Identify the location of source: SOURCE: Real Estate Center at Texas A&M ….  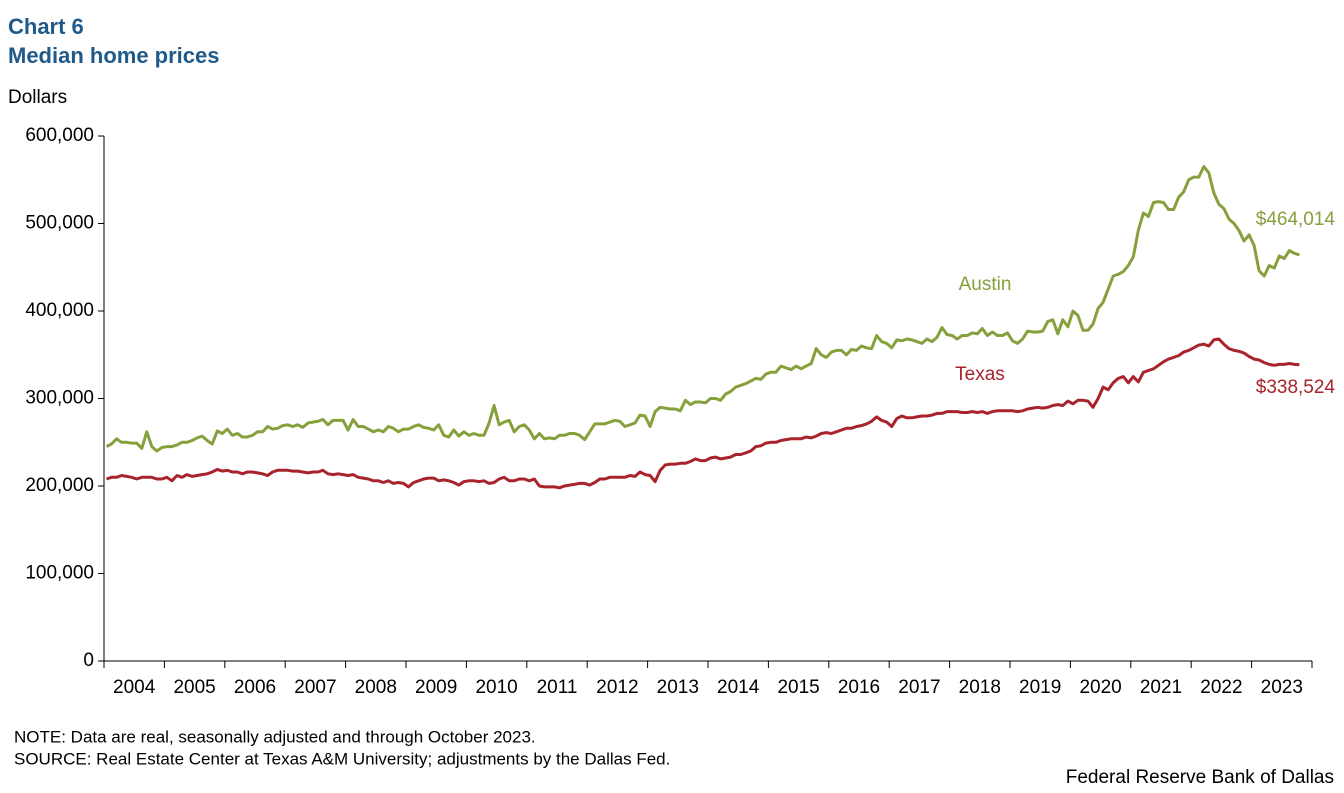
(342, 758).